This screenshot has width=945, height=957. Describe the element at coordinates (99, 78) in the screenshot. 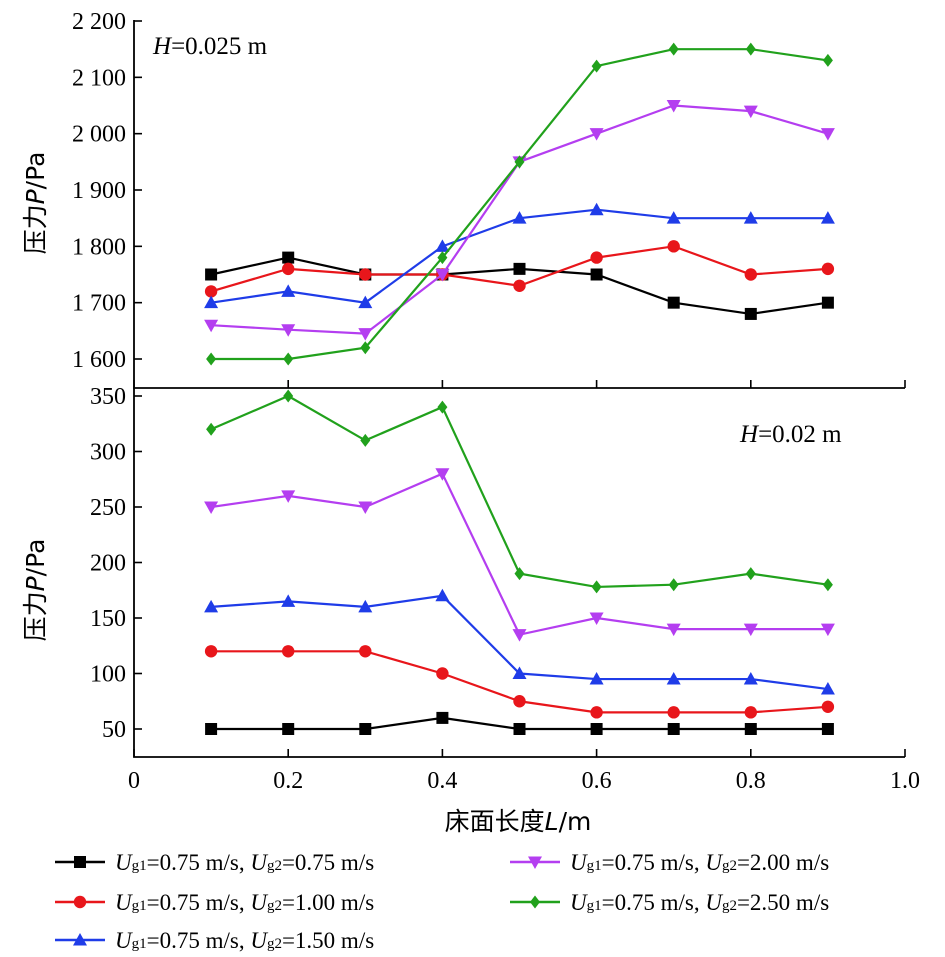

I see `top-y-tick-label: 2 100` at that location.